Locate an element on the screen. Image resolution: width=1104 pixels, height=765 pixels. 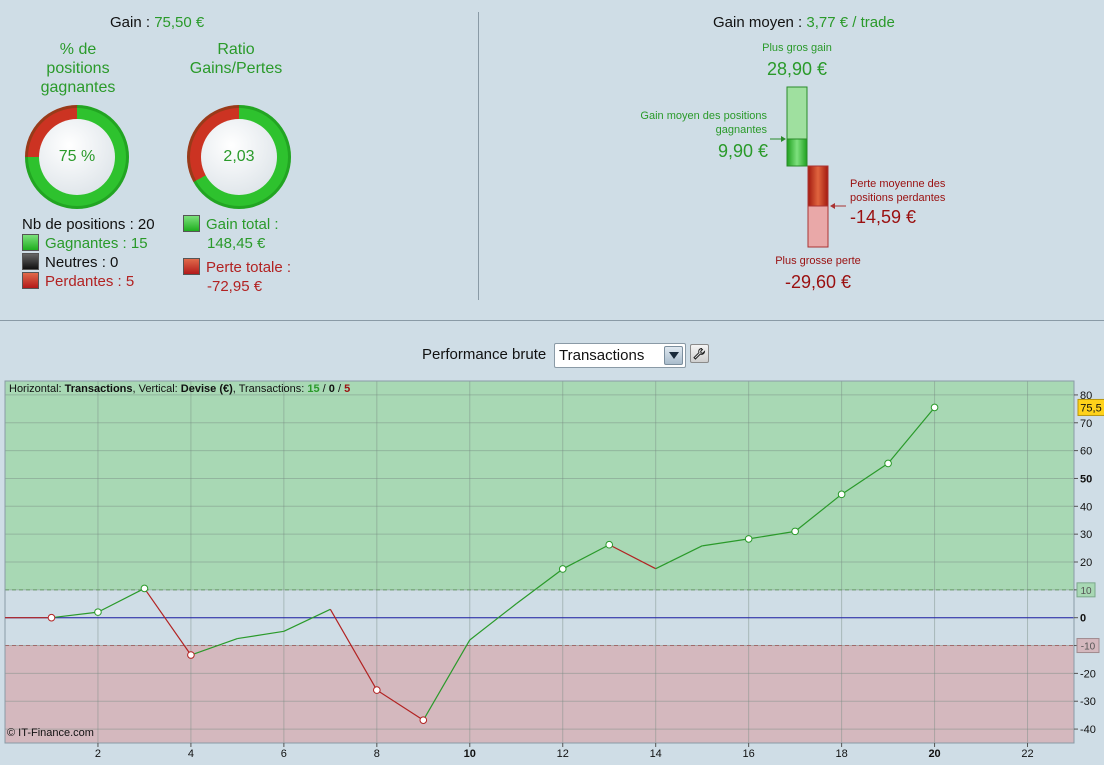
gain-total: Gain total : 148,45 € is located at coordinates (231, 234).